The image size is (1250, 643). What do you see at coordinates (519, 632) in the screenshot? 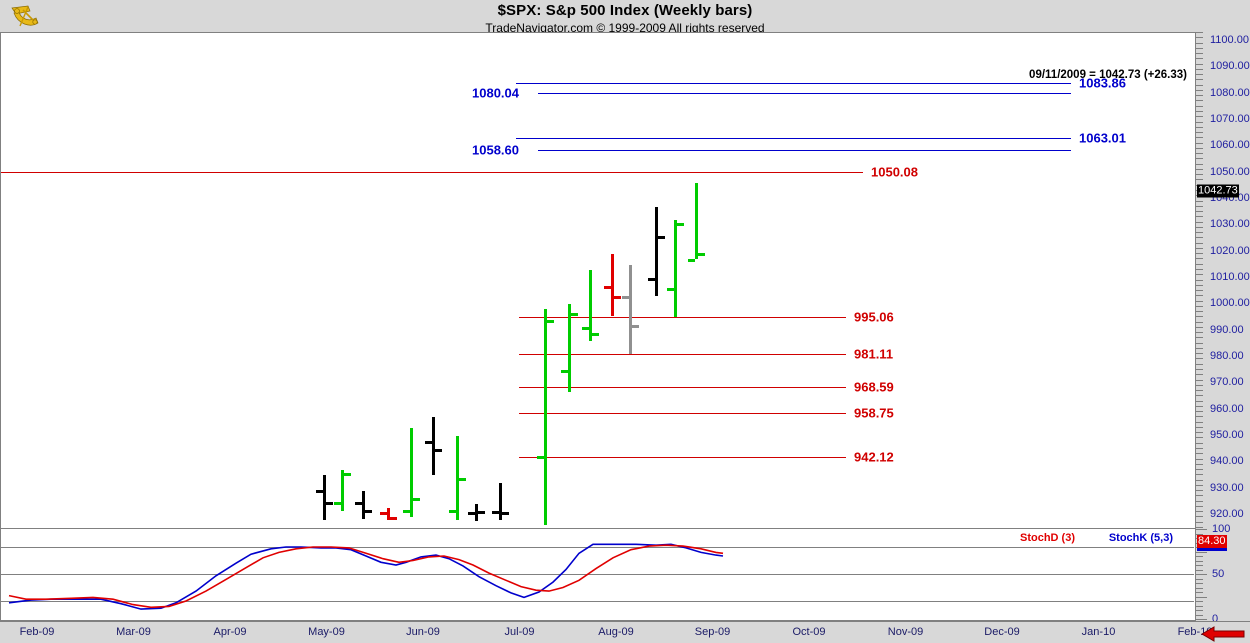
I see `date-axis-label: Jul-09` at bounding box center [519, 632].